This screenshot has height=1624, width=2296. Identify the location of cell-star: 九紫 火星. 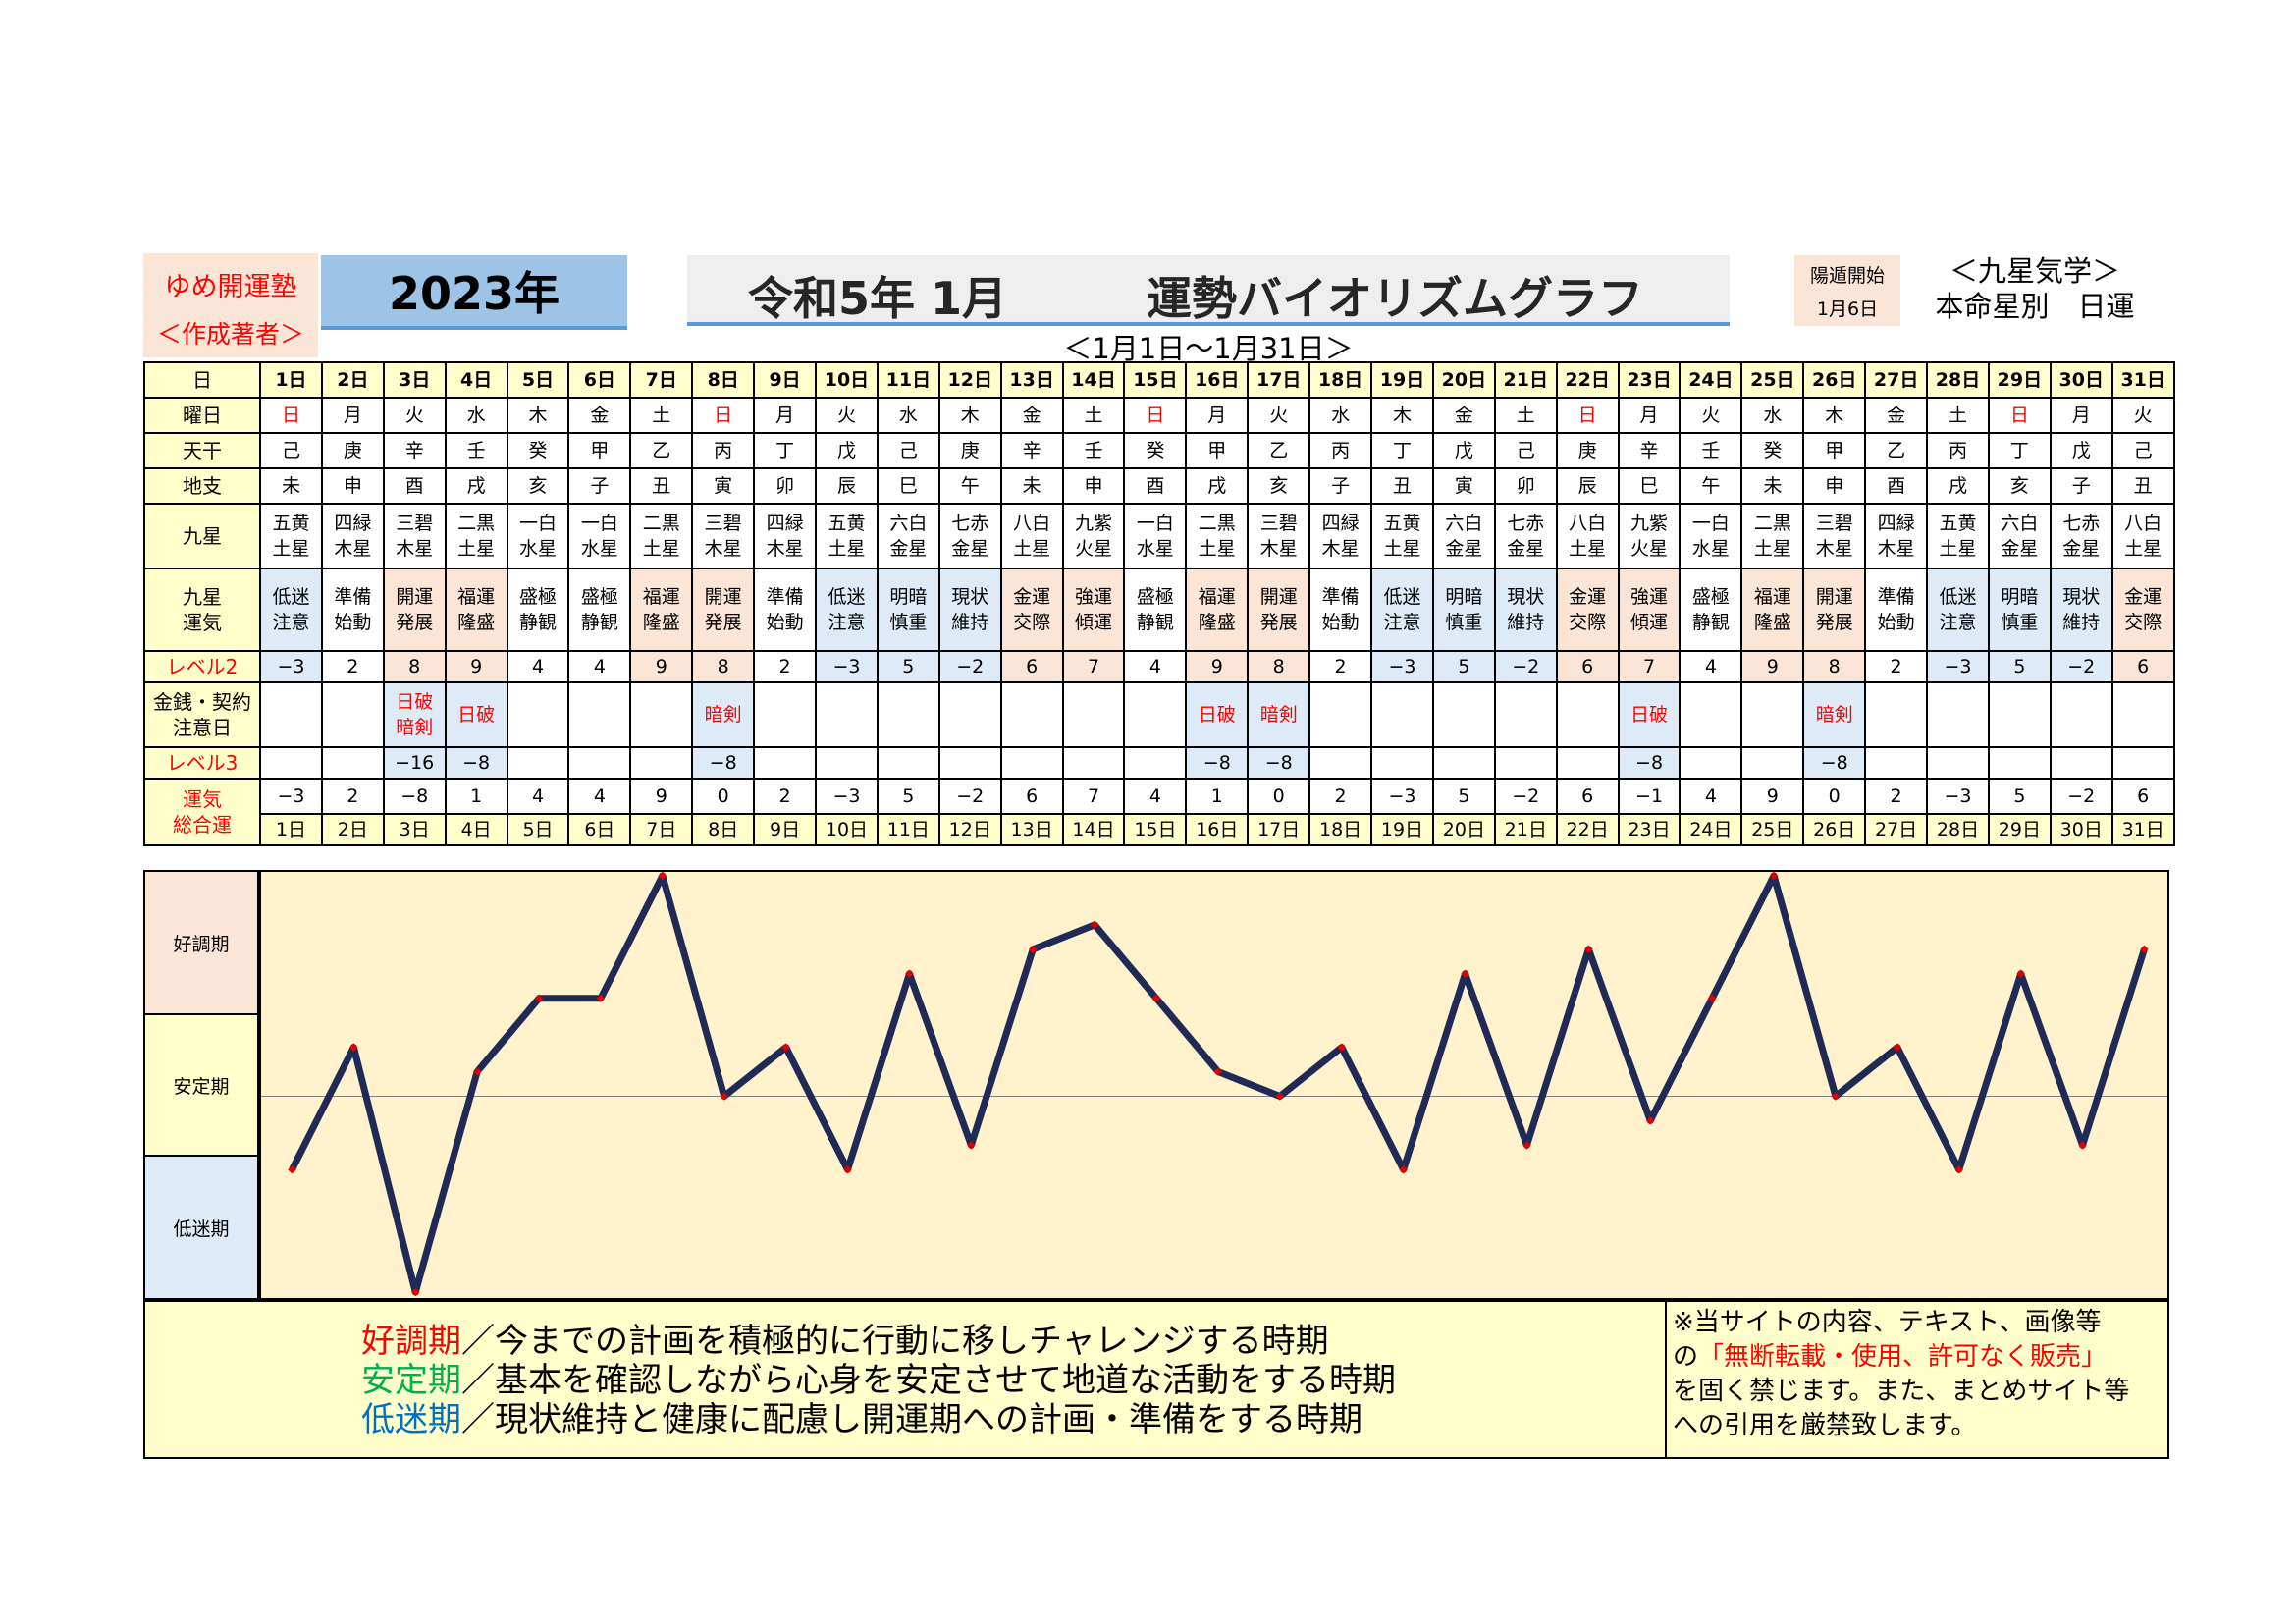
(1093, 536).